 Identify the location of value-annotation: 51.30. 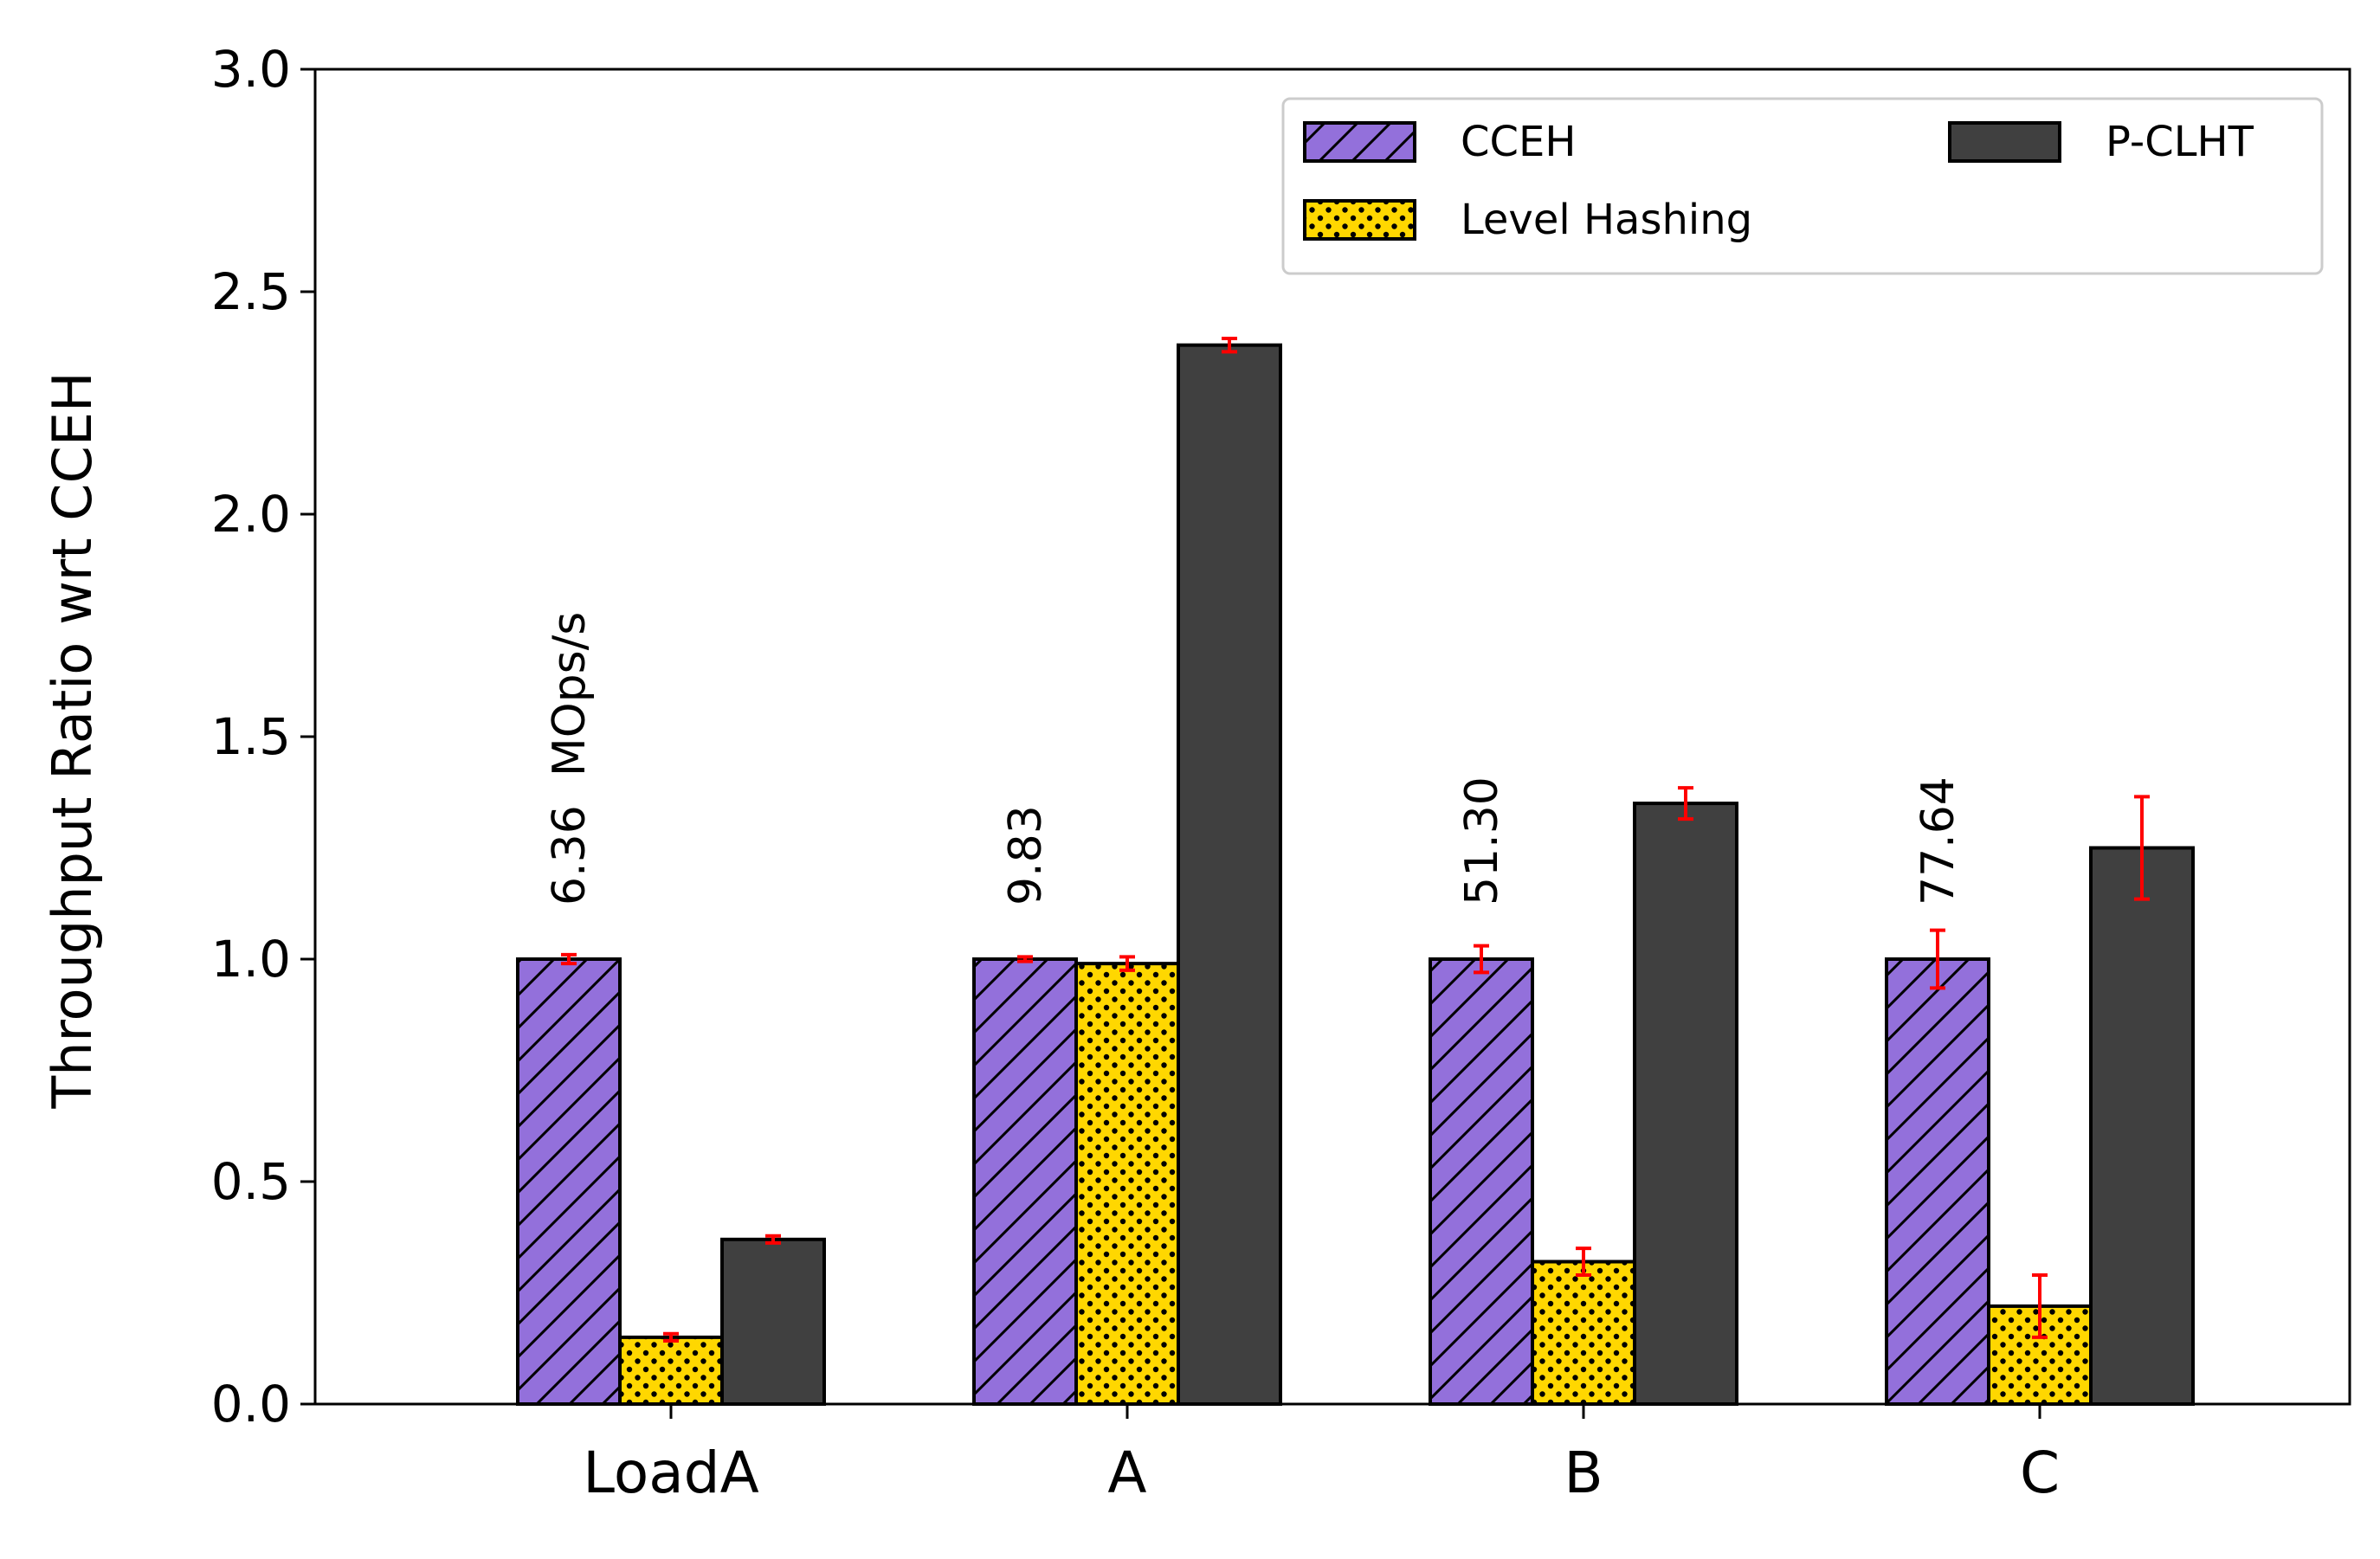
(1482, 840).